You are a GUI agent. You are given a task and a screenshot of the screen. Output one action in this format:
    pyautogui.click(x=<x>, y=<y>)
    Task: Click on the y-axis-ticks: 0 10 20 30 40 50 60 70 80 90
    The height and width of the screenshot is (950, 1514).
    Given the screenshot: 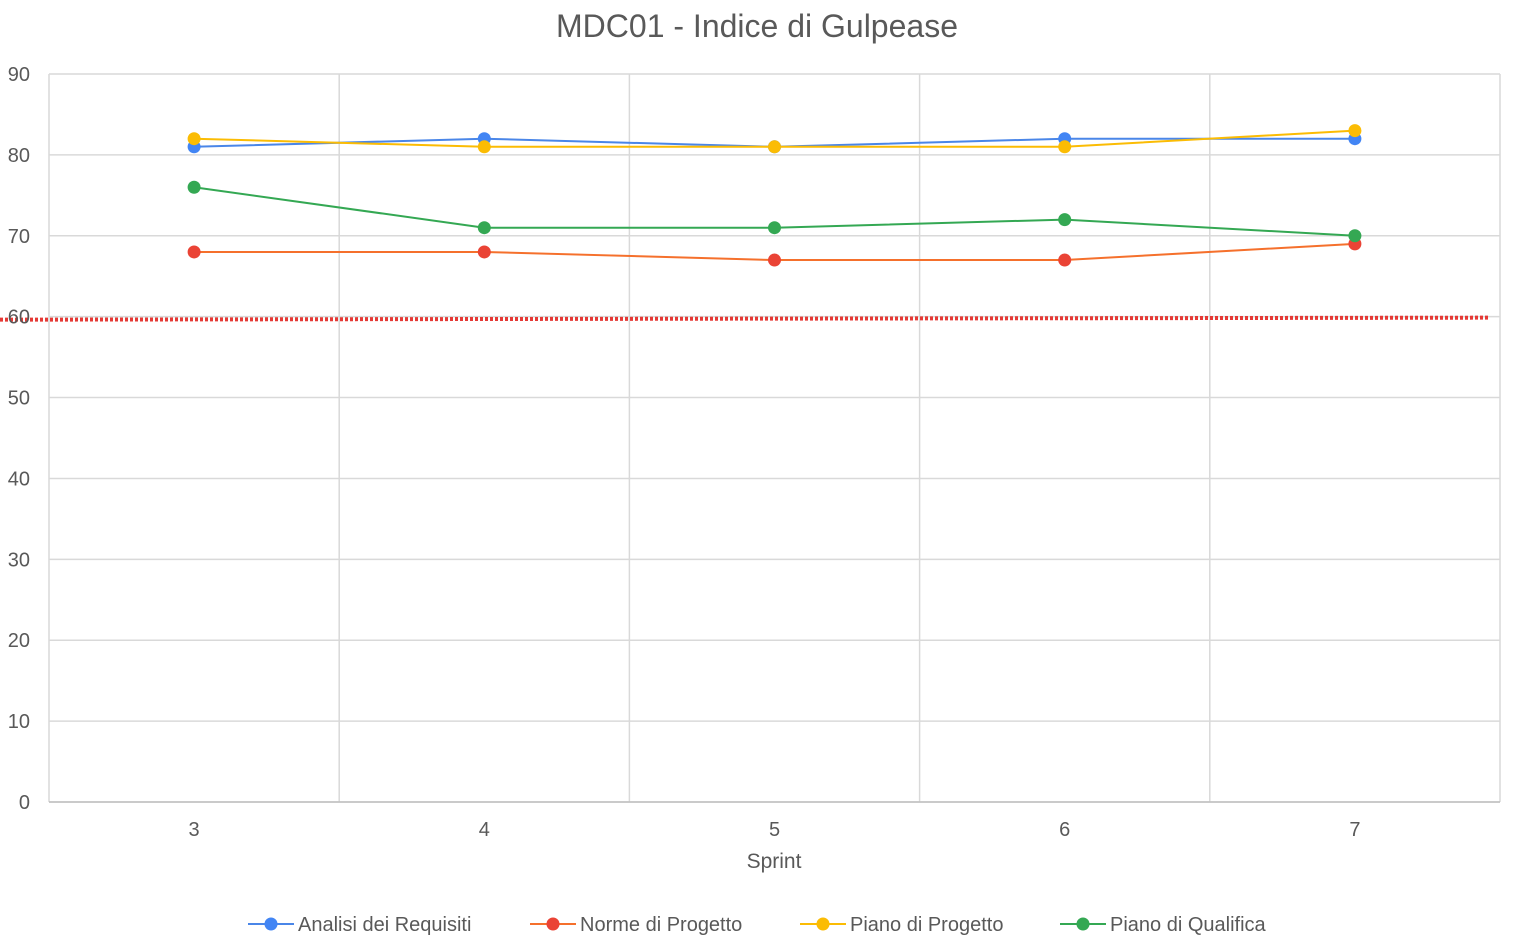 What is the action you would take?
    pyautogui.click(x=19, y=439)
    